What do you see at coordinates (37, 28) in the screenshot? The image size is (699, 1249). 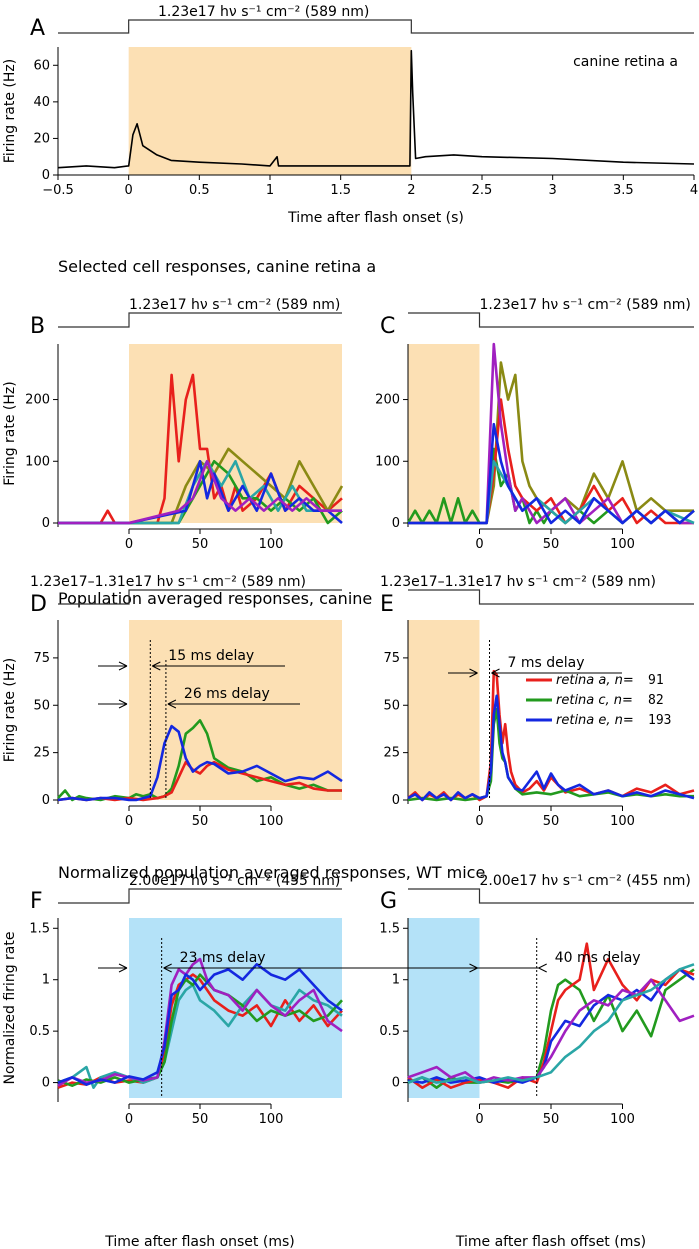 I see `panel-letter: A` at bounding box center [37, 28].